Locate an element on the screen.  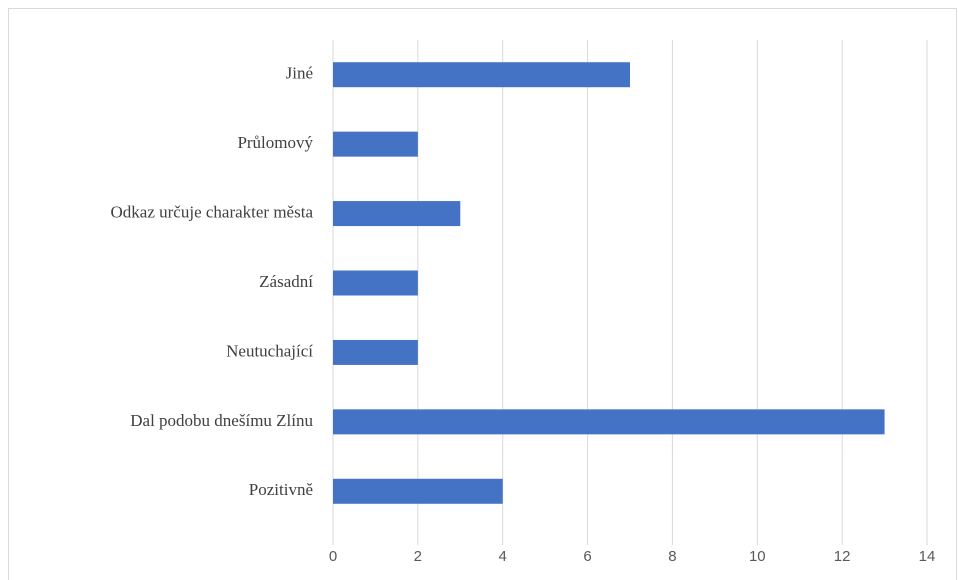
x-tick-label: 12 is located at coordinates (842, 556).